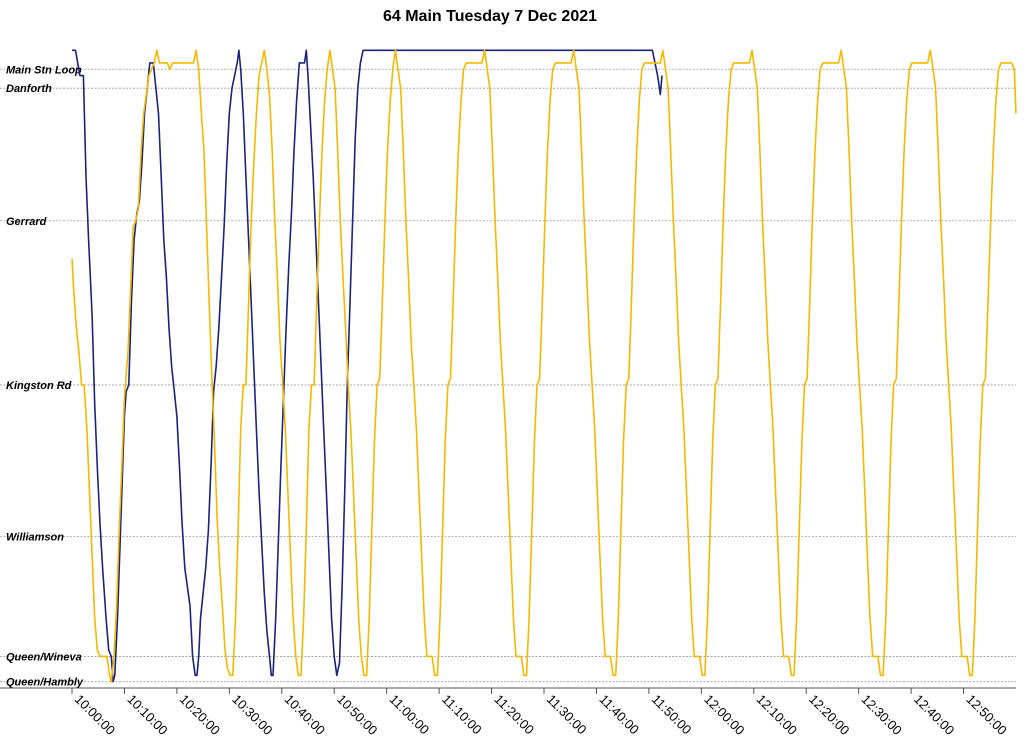  What do you see at coordinates (357, 715) in the screenshot?
I see `x-tick-label: 10:50:00` at bounding box center [357, 715].